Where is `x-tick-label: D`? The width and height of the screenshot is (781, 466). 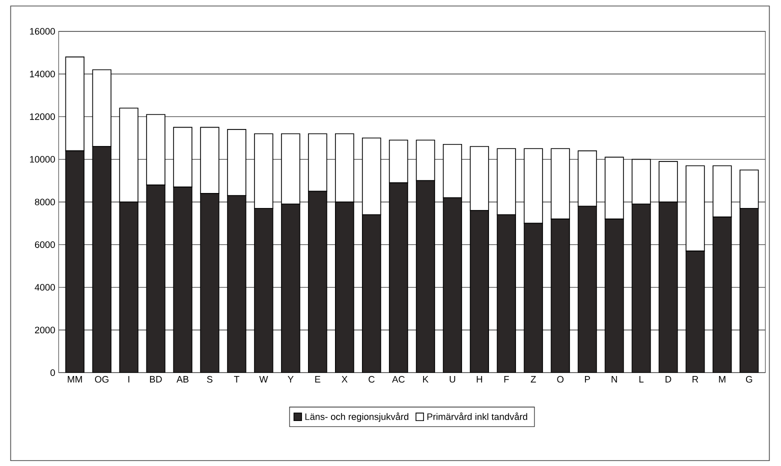 x-tick-label: D is located at coordinates (669, 379).